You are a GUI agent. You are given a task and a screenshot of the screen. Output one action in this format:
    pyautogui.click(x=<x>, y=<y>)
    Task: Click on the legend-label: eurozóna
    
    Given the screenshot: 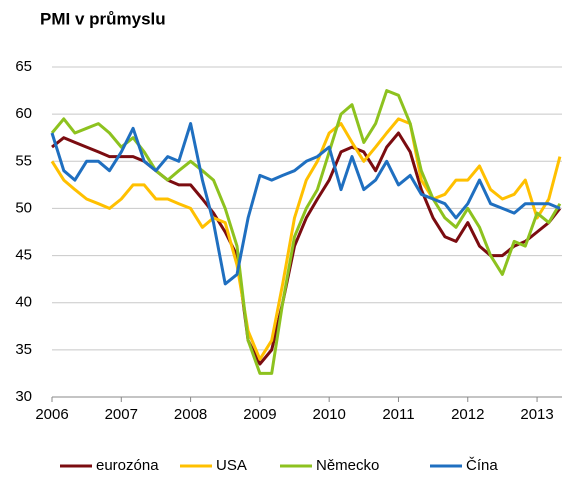 What is the action you would take?
    pyautogui.click(x=127, y=465)
    